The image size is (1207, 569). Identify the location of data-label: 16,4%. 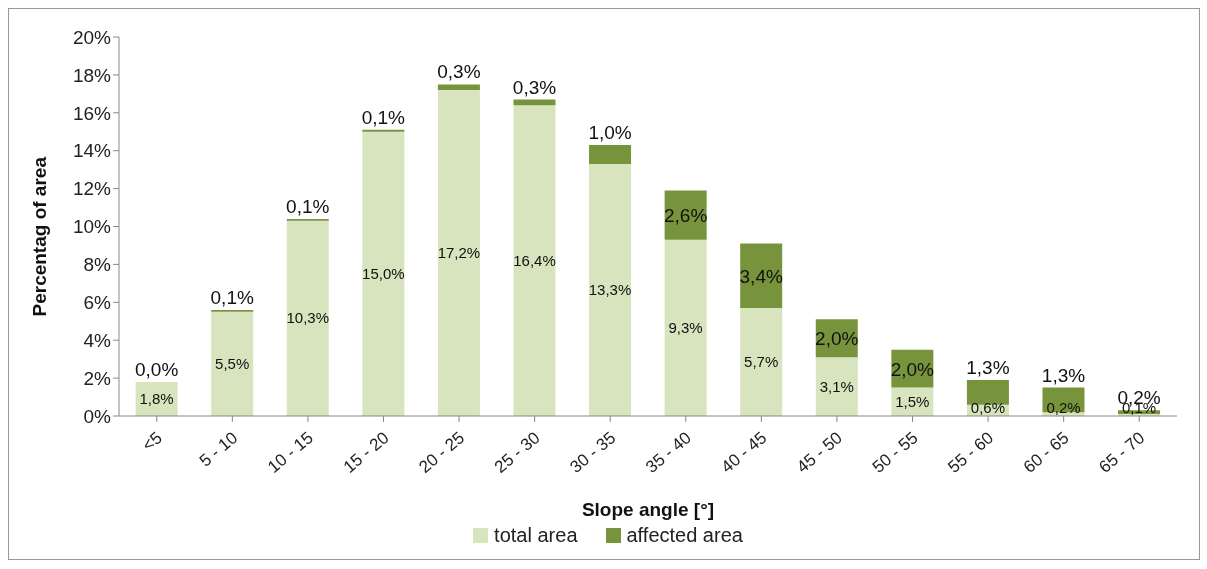
(534, 260).